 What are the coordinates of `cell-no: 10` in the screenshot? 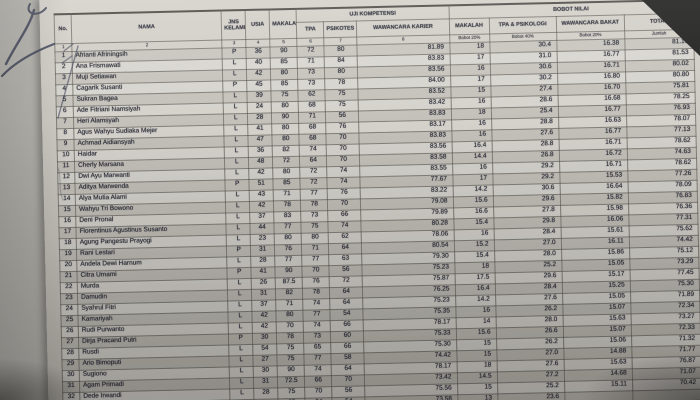 It's located at (66, 155).